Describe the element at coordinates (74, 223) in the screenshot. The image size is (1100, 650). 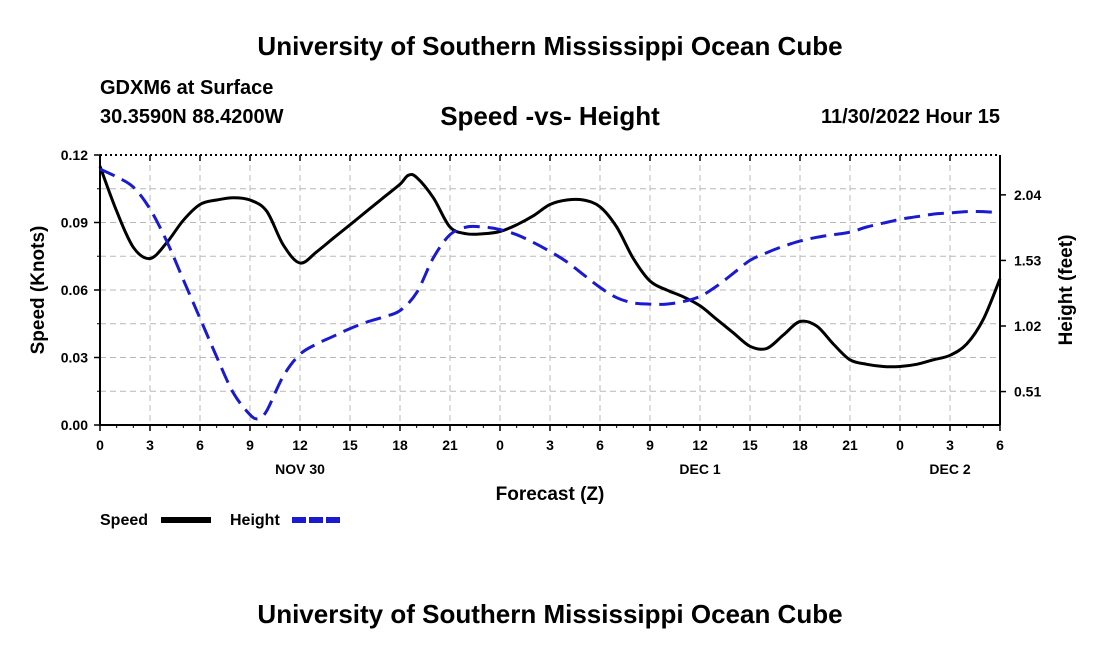
I see `y-tick-label: 0.09` at that location.